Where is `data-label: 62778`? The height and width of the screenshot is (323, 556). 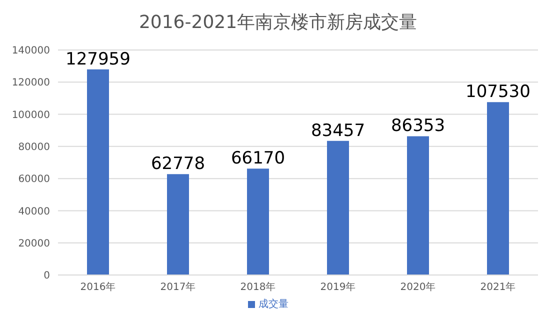
data-label: 62778 is located at coordinates (178, 164).